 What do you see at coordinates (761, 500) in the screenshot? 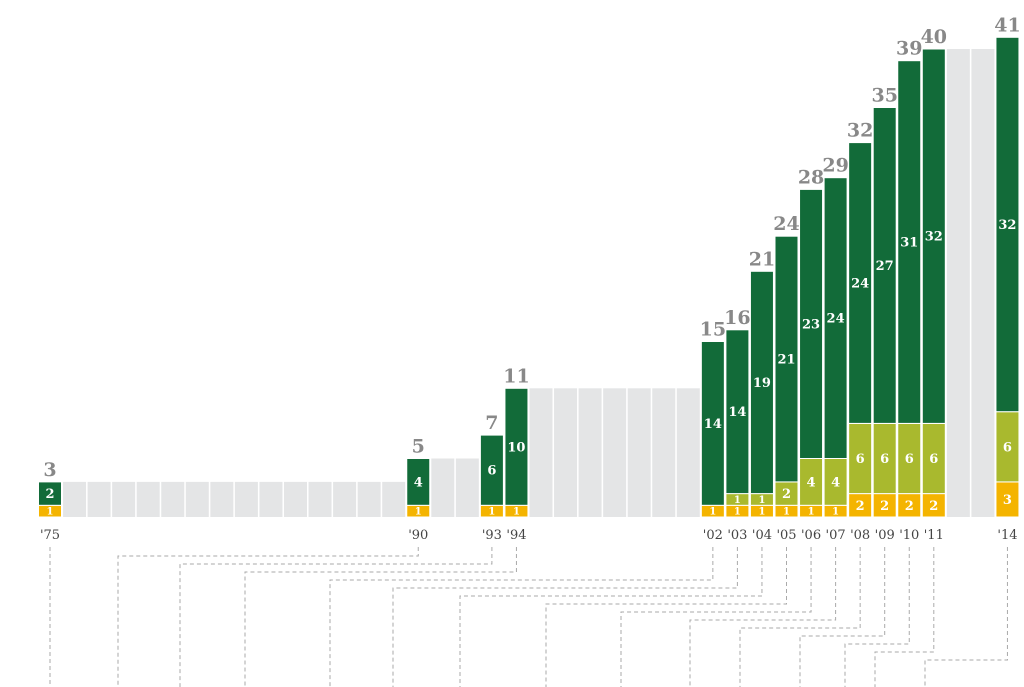
I see `segment-label-04-light_green: 1` at bounding box center [761, 500].